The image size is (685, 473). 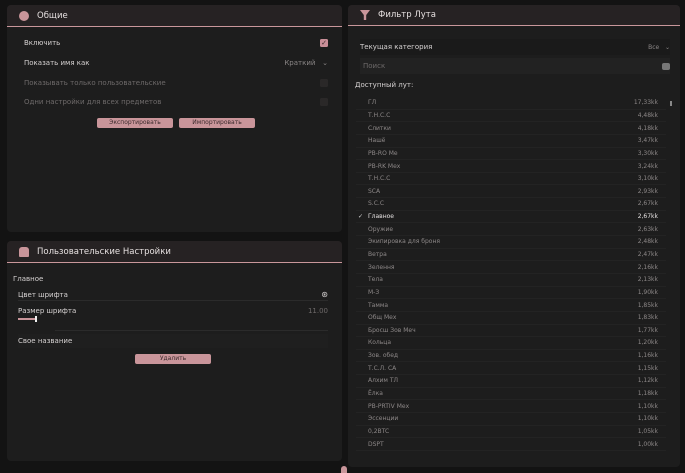 I want to click on same-settings-label: Одни настройки для всех предметов, so click(x=93, y=102).